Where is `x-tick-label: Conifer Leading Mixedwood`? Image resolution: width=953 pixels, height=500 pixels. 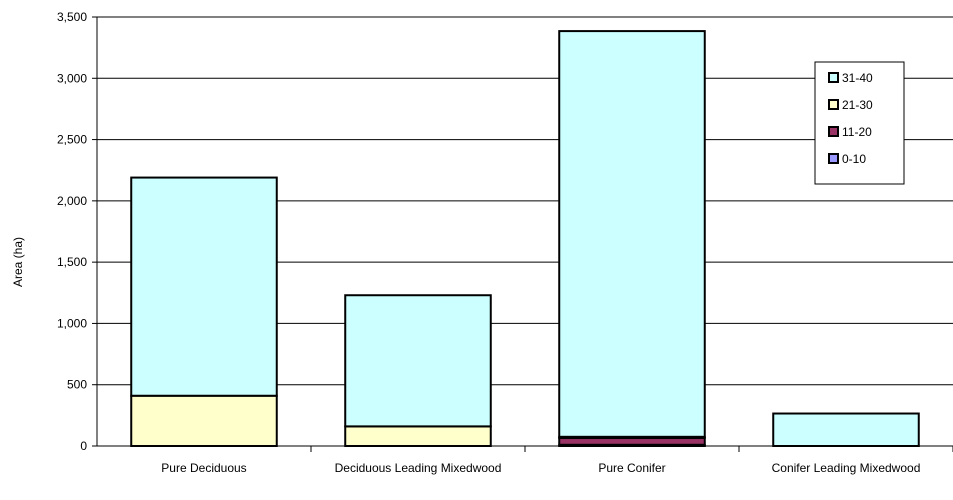 x-tick-label: Conifer Leading Mixedwood is located at coordinates (846, 468).